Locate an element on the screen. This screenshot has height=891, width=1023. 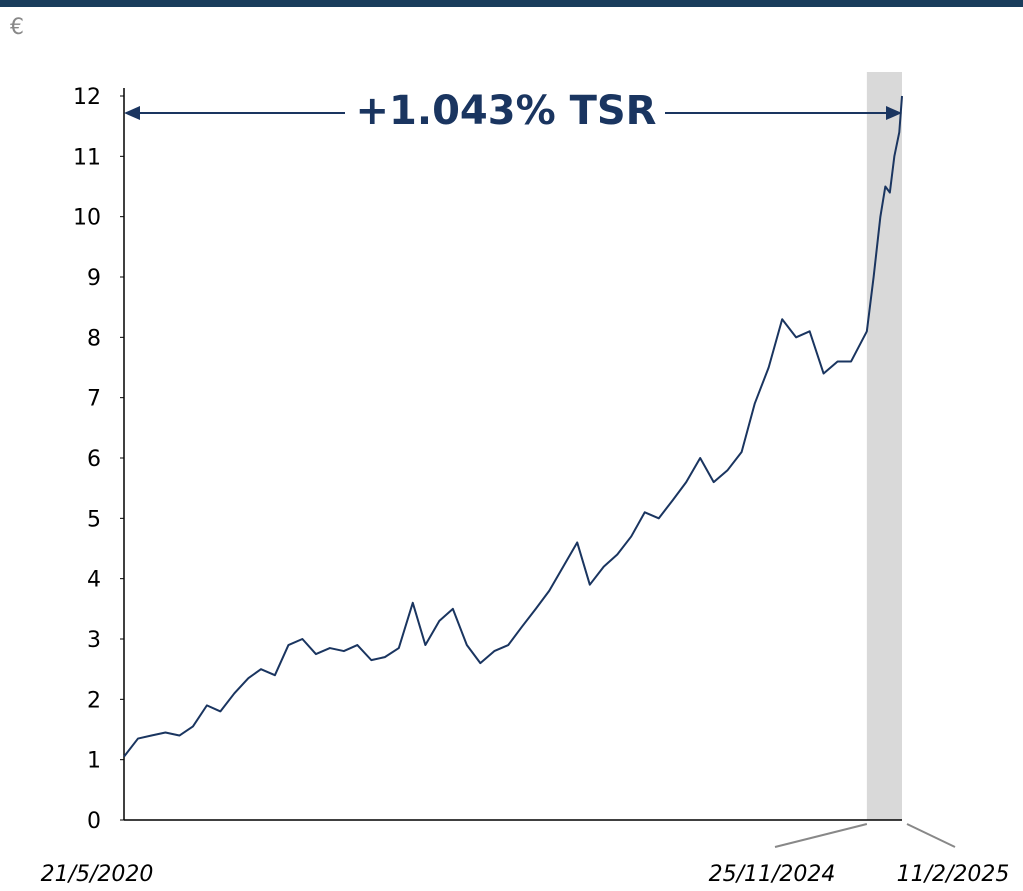
y-tick-label: 6 is located at coordinates (94, 459).